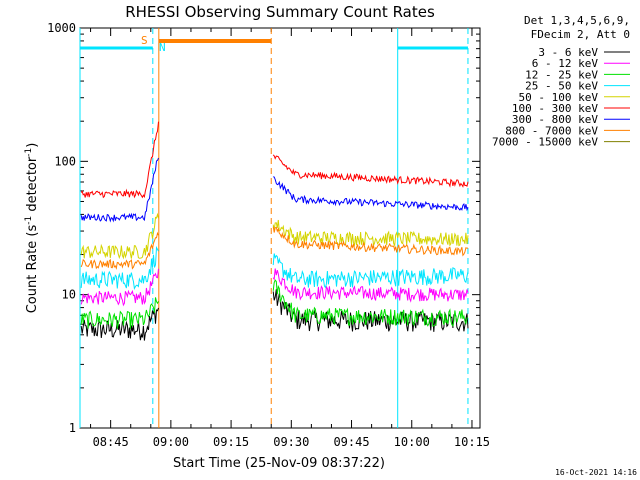 This screenshot has width=640, height=480. I want to click on x-tick-label: 10:15, so click(472, 442).